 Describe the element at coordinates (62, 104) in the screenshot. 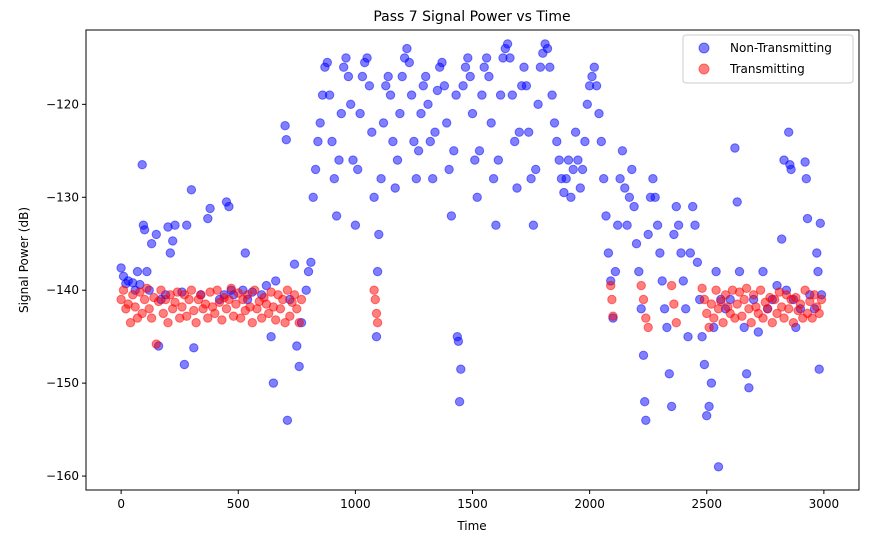

I see `y-tick-label: −120` at that location.